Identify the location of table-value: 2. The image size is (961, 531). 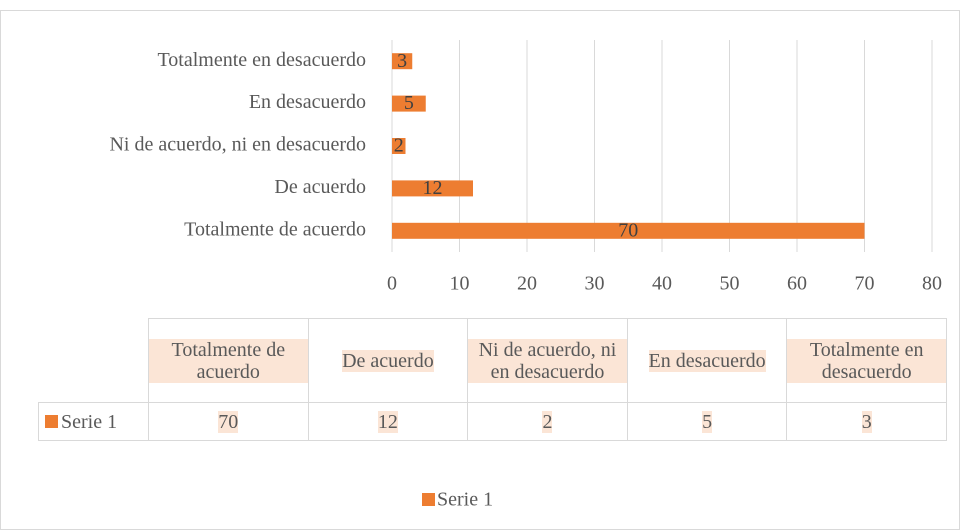
(547, 421).